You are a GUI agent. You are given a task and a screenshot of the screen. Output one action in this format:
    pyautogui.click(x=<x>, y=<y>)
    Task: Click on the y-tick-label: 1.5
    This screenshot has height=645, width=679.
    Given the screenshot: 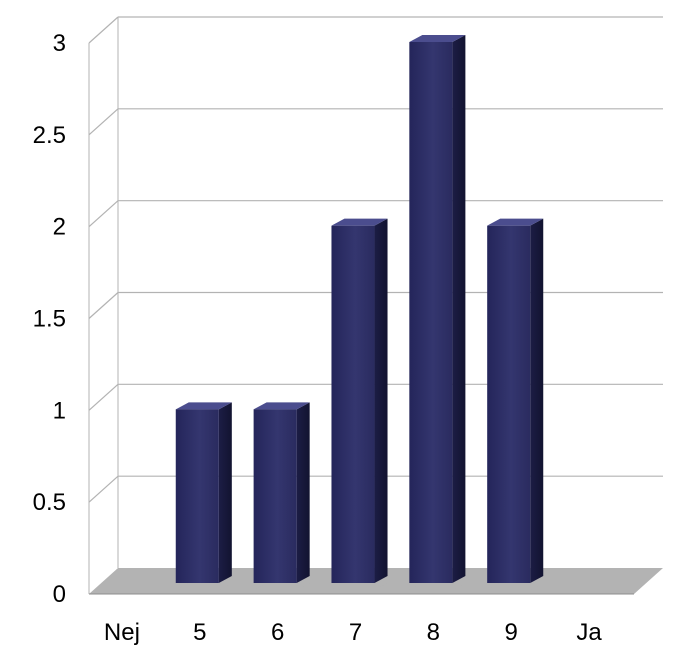 What is the action you would take?
    pyautogui.click(x=49, y=319)
    